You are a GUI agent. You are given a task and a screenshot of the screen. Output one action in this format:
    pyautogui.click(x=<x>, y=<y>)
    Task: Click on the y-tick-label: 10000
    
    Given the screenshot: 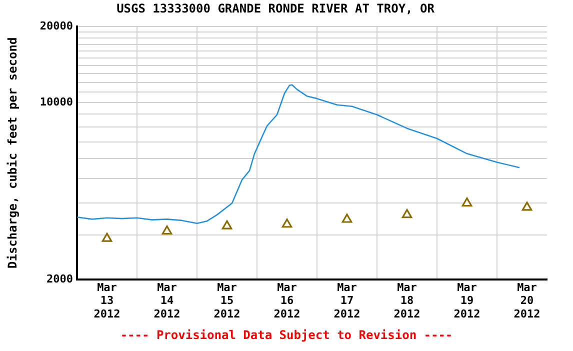 What is the action you would take?
    pyautogui.click(x=56, y=101)
    